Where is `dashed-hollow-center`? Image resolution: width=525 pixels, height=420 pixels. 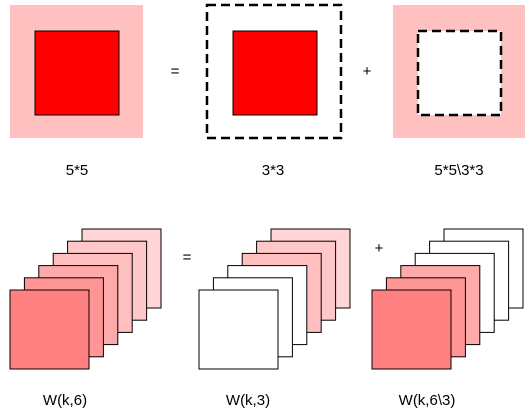
dashed-hollow-center is located at coordinates (459, 73).